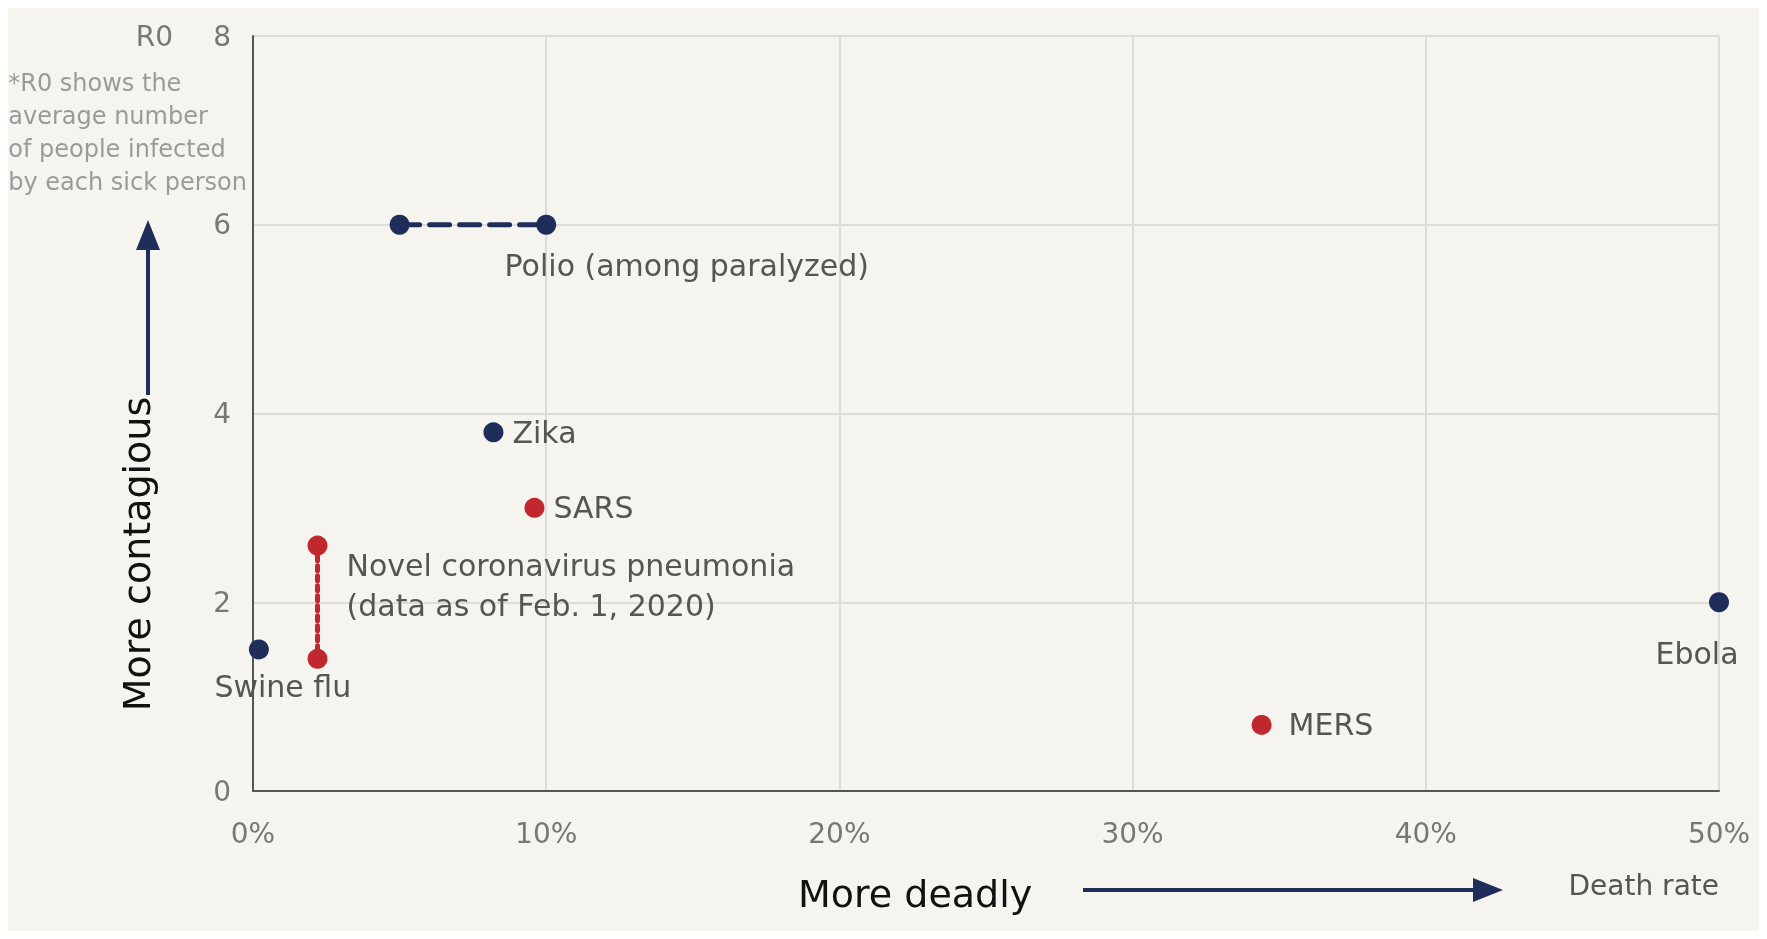 Image resolution: width=1767 pixels, height=939 pixels. I want to click on x-tick-label: 0%, so click(253, 833).